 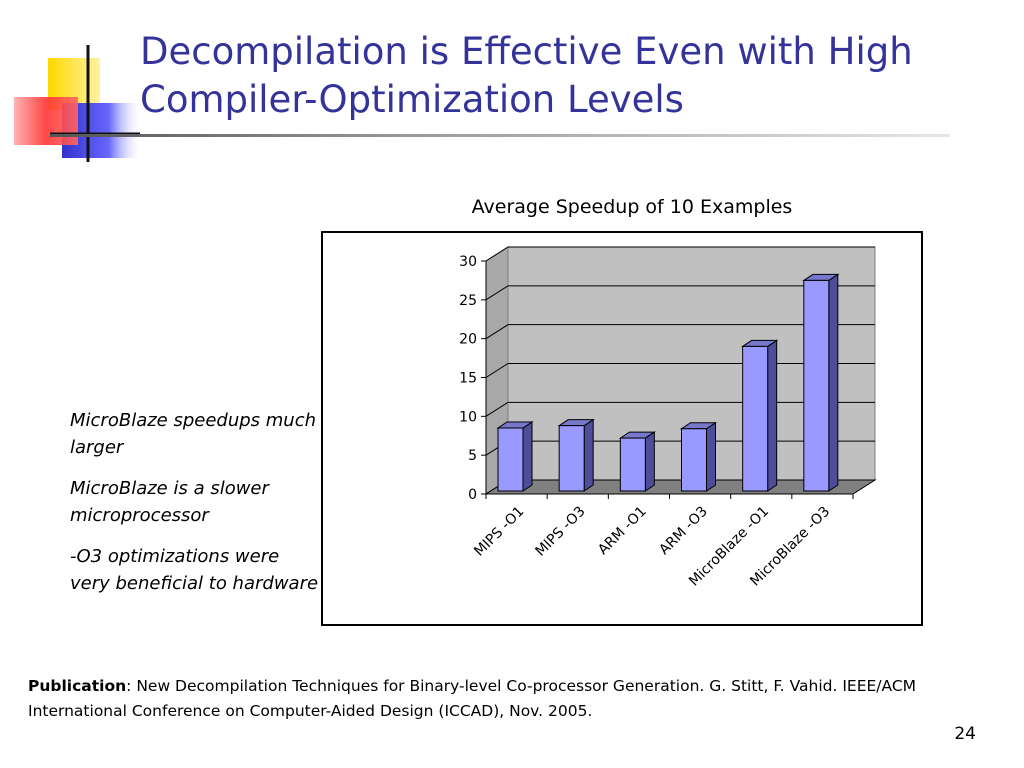 I want to click on y-tick-label: 15, so click(x=468, y=379).